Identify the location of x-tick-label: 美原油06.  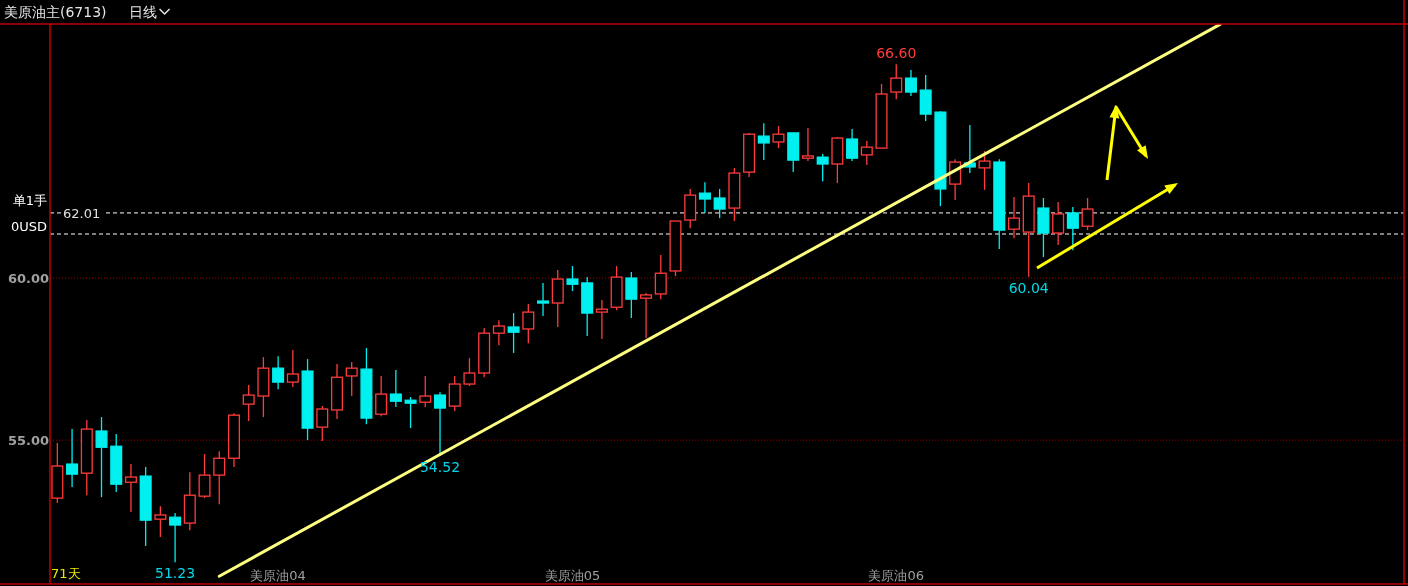
(896, 575).